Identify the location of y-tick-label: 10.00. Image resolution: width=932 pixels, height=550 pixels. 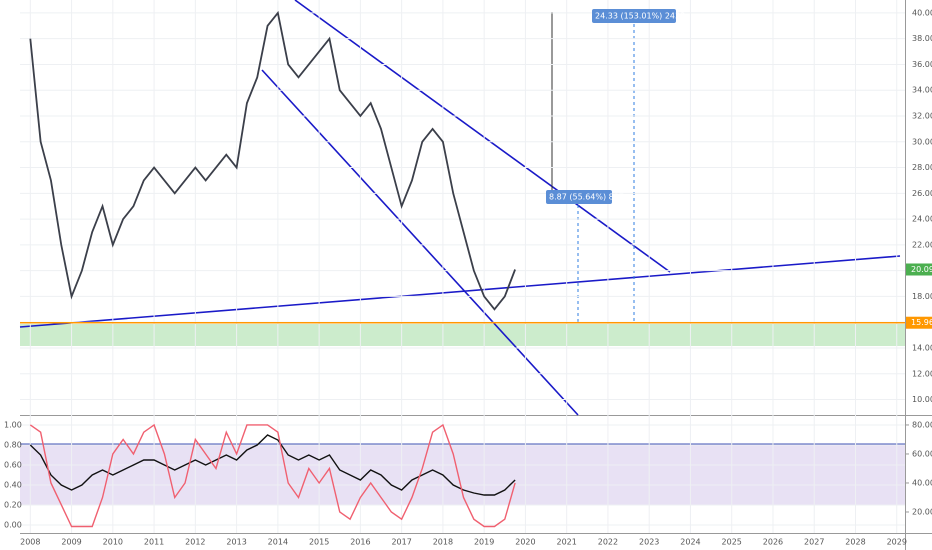
(922, 399).